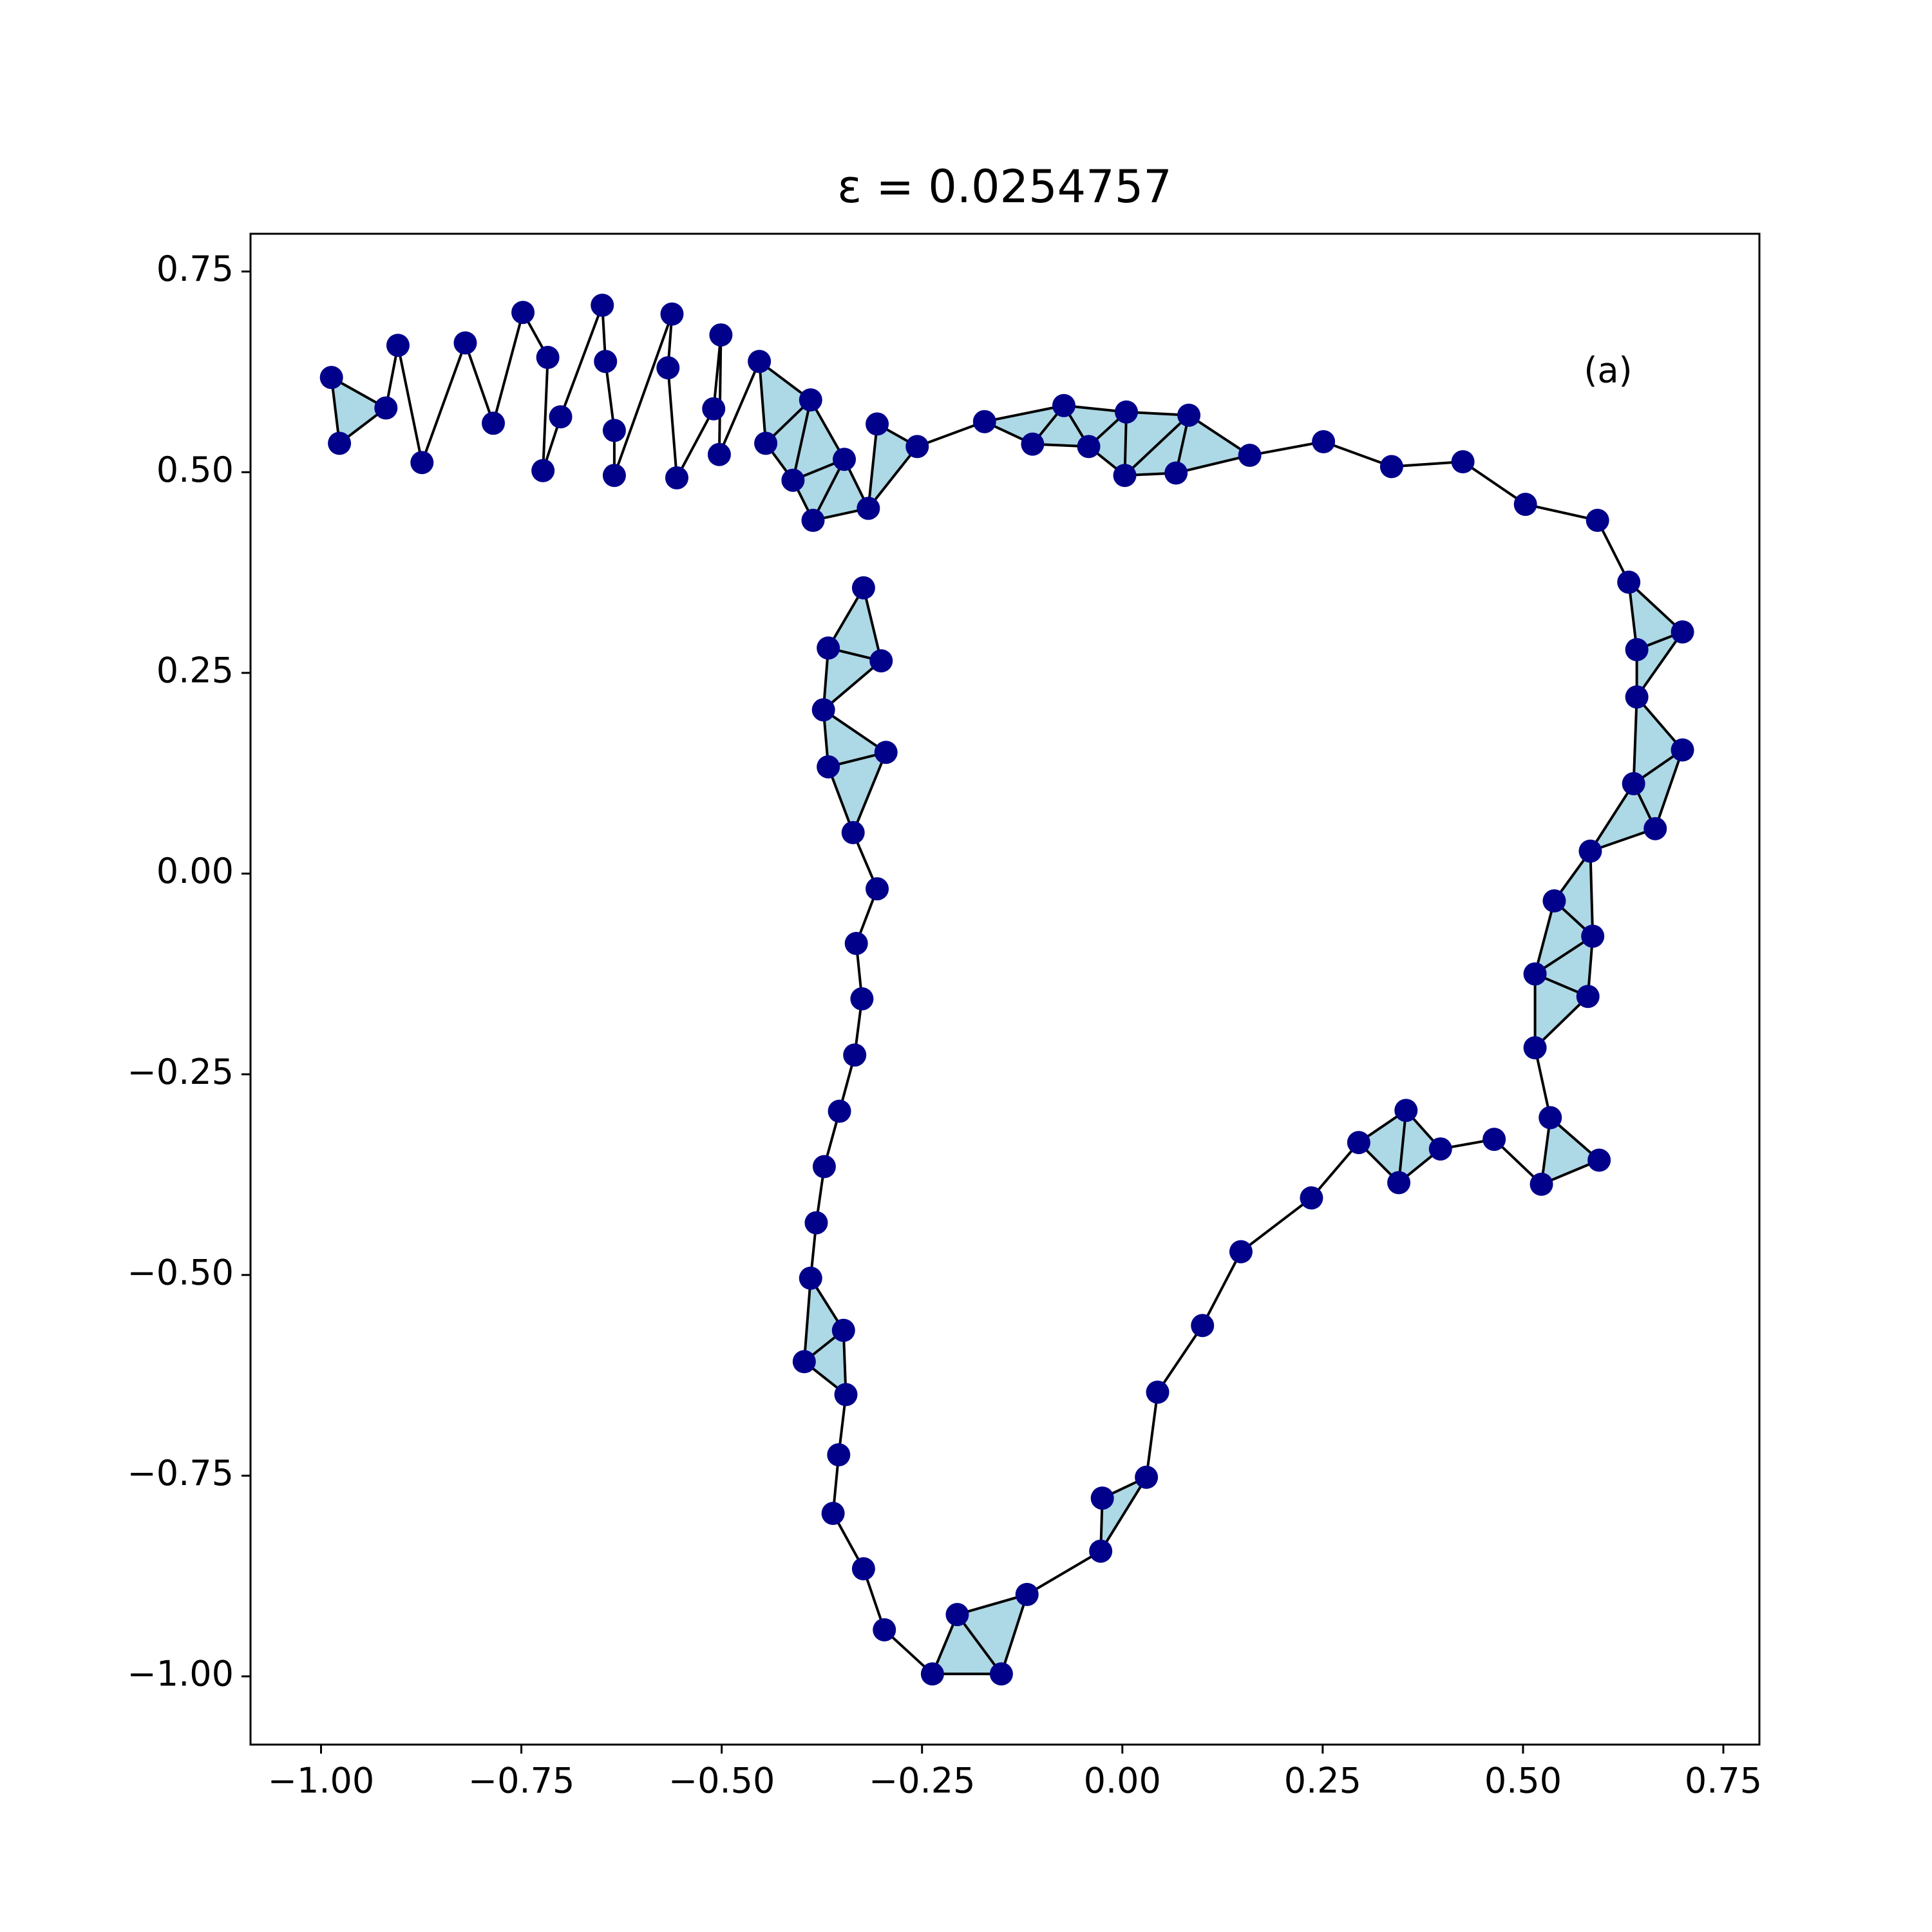 This screenshot has height=1932, width=1932. I want to click on y-tick-label: 0.50, so click(195, 470).